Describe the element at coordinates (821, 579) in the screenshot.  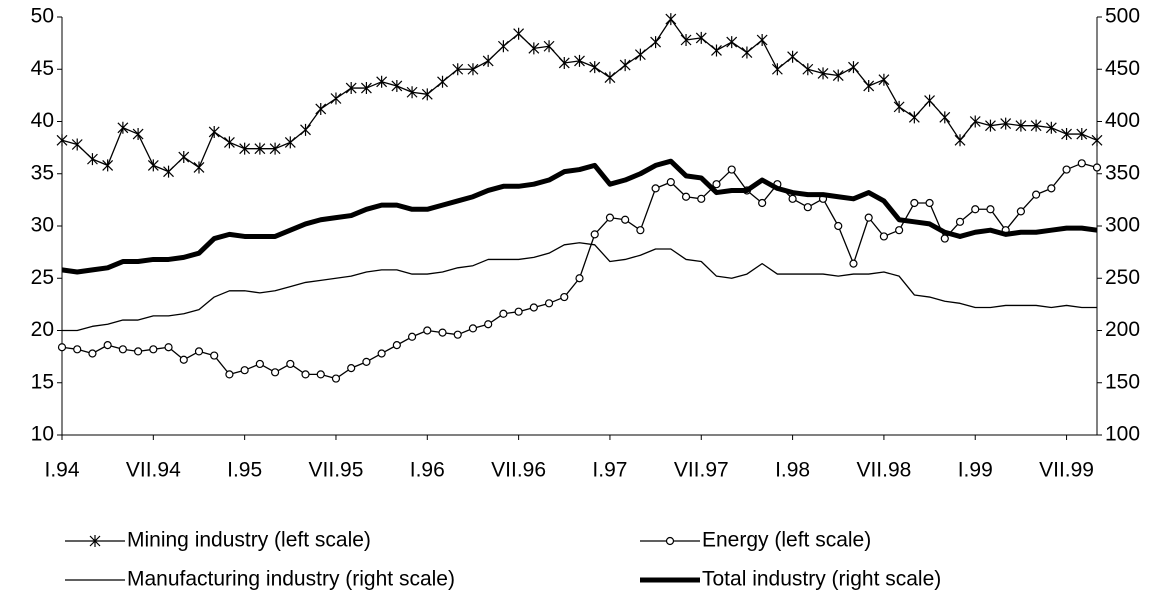
I see `legend-label: Total industry (right scale)` at that location.